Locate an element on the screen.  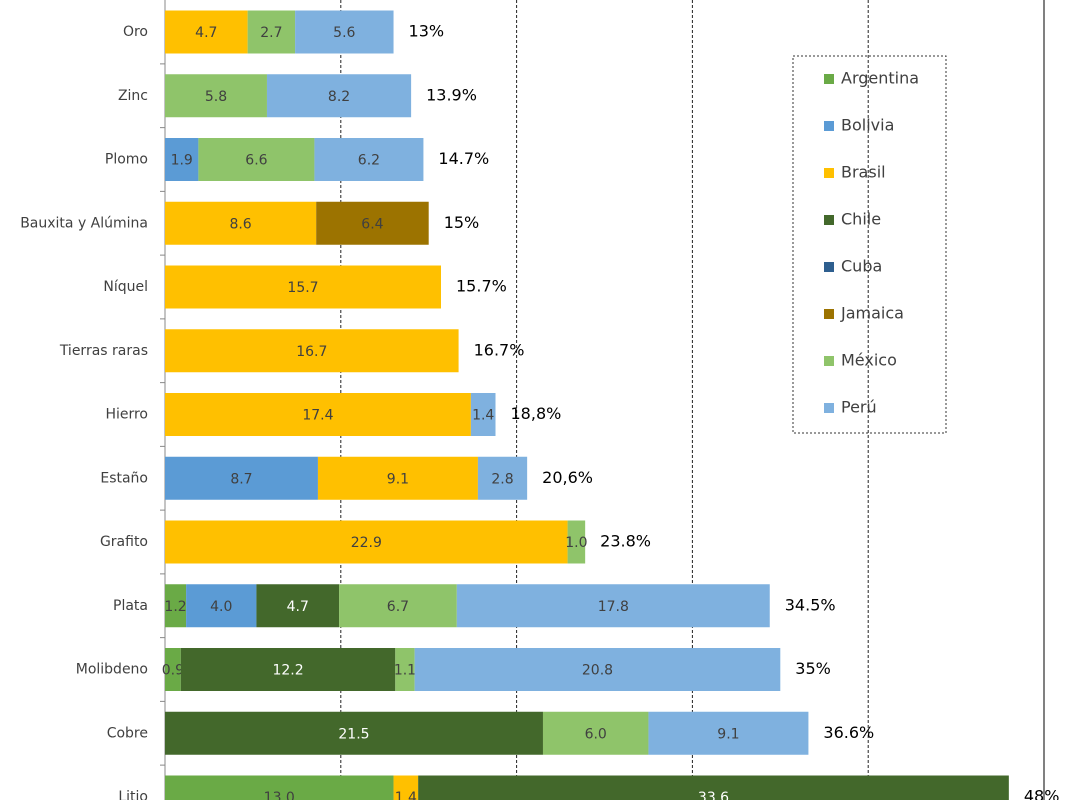
value-label: 33.6 is located at coordinates (713, 795).